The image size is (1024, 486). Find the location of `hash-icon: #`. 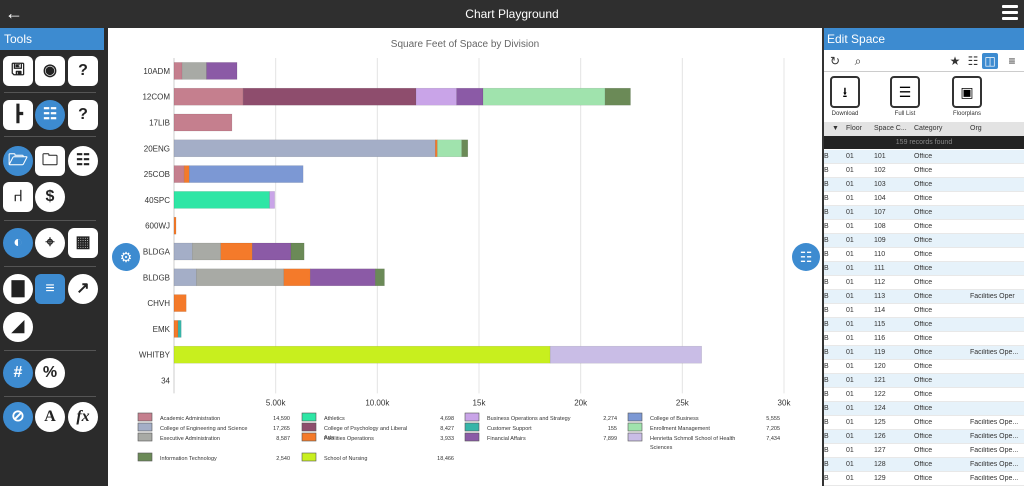

hash-icon: # is located at coordinates (18, 373).